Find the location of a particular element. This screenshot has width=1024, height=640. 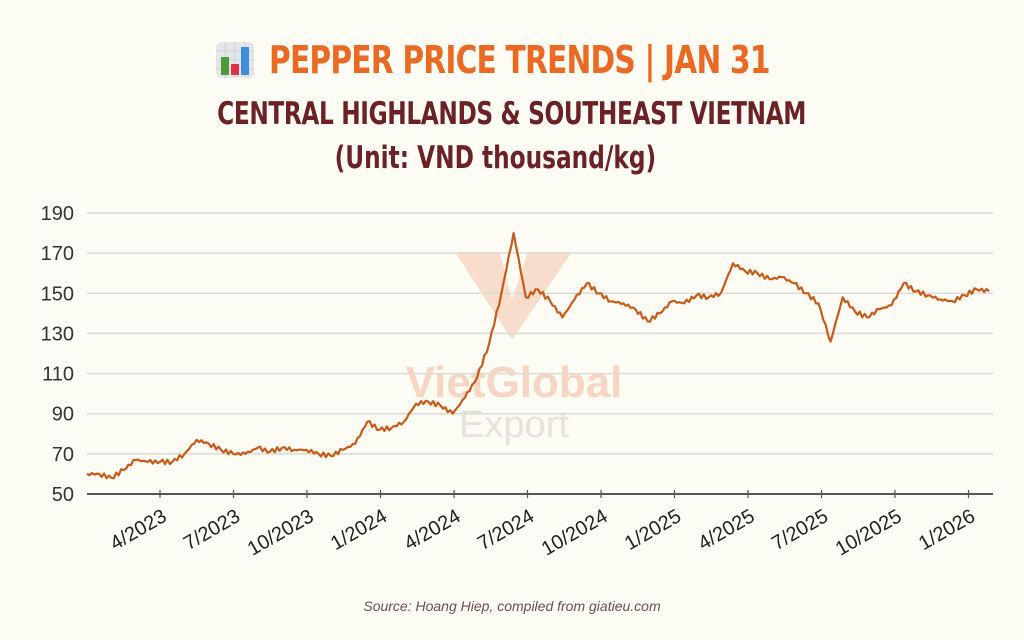

y-axis-labels: 50 70 90 110 130 150 170 190 is located at coordinates (57, 354).